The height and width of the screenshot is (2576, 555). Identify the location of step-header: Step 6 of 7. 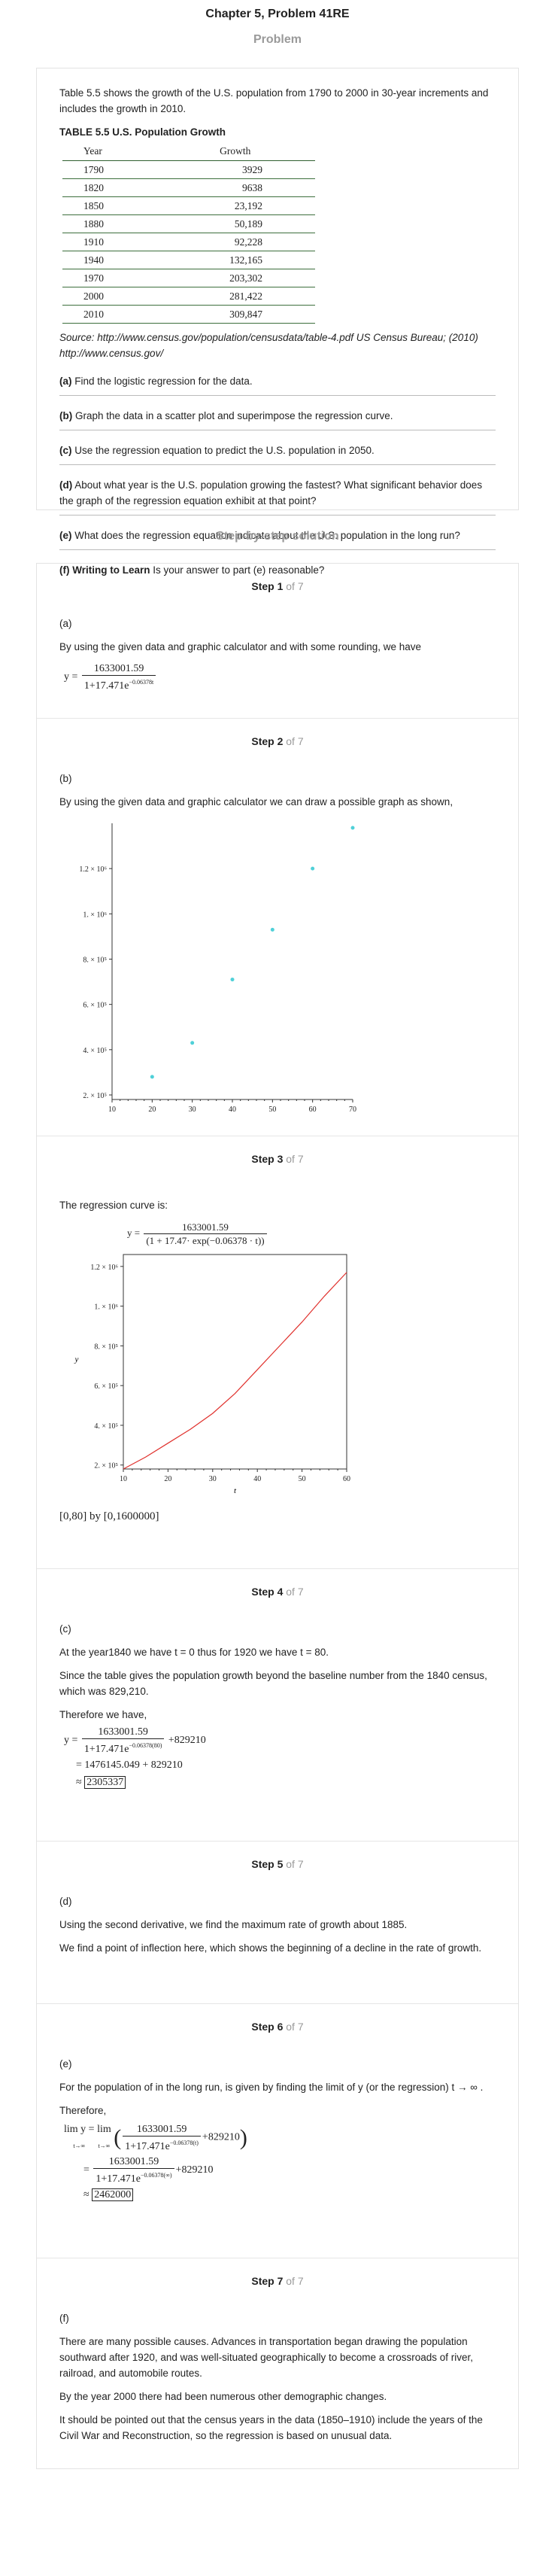
(277, 2027).